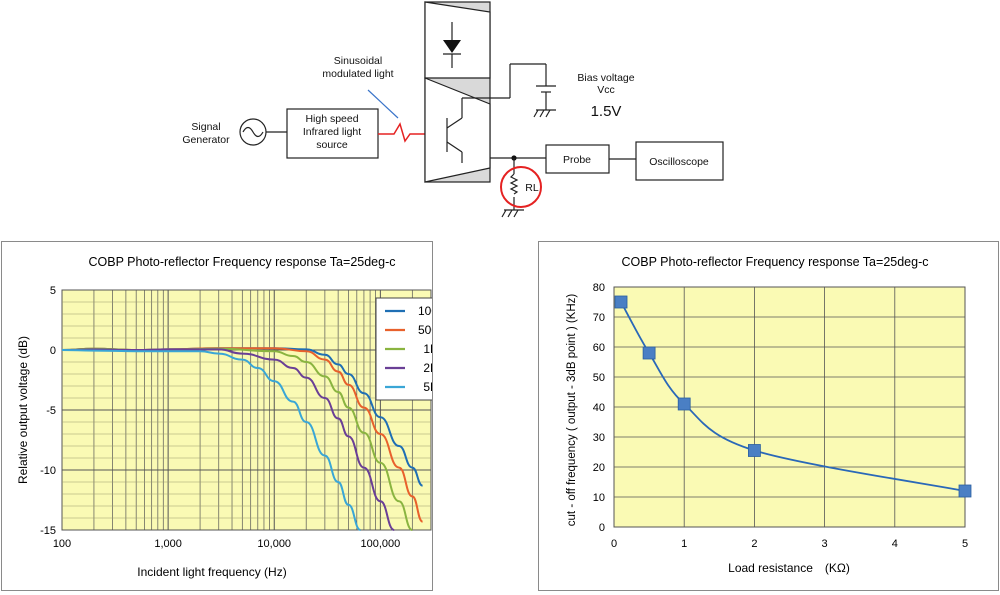  Describe the element at coordinates (599, 438) in the screenshot. I see `y-tick-label: 30` at that location.